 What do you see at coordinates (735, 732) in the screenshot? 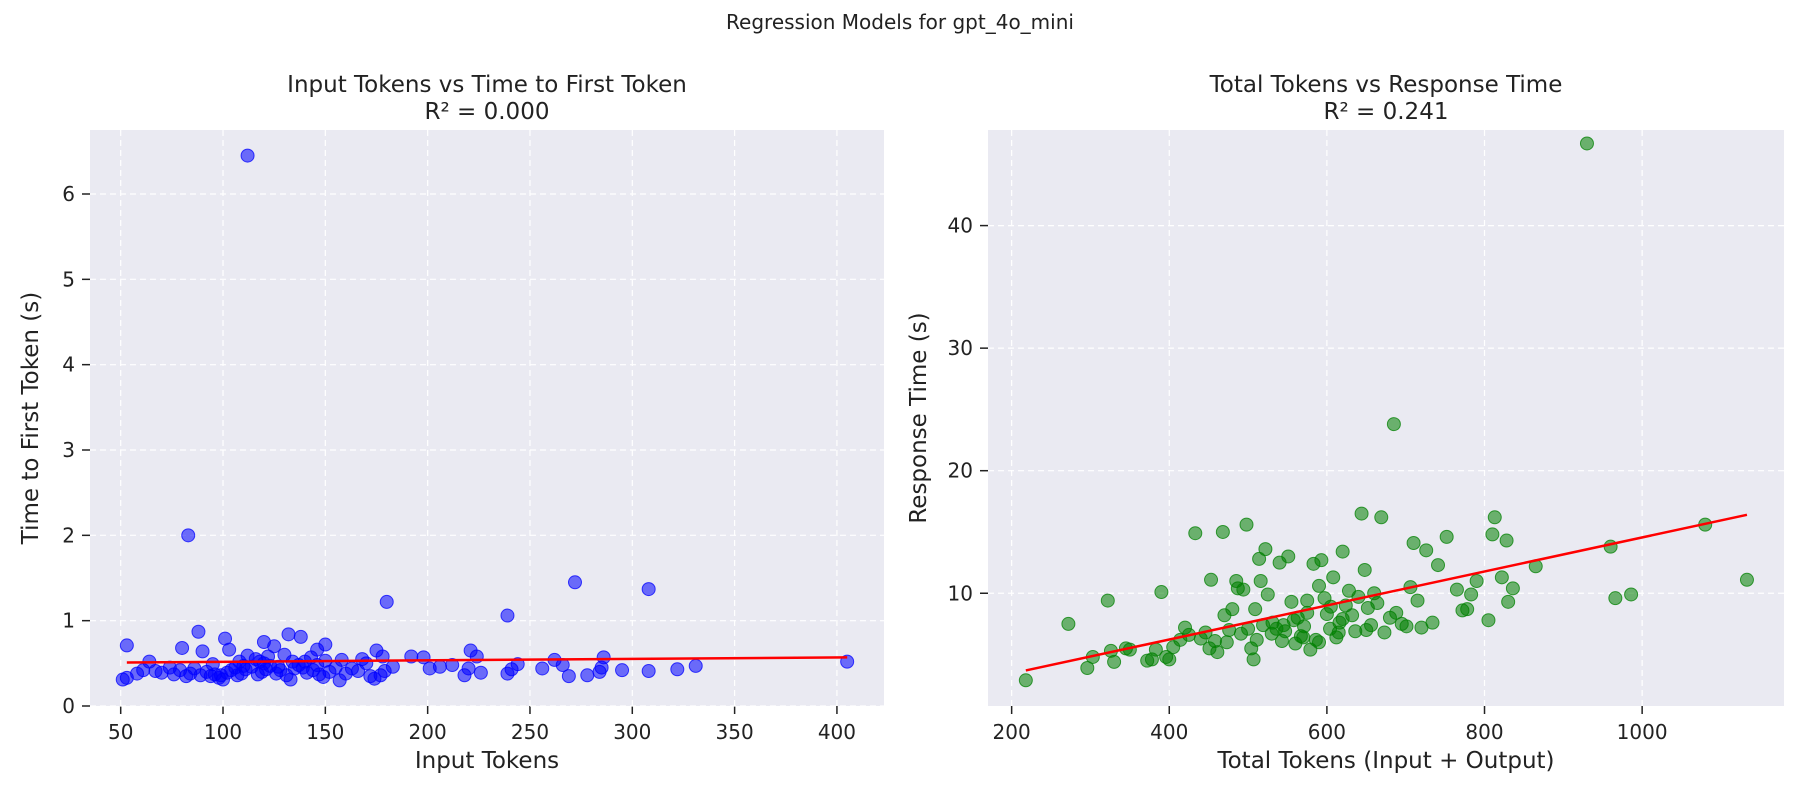
I see `left-x-tick-label: 350` at bounding box center [735, 732].